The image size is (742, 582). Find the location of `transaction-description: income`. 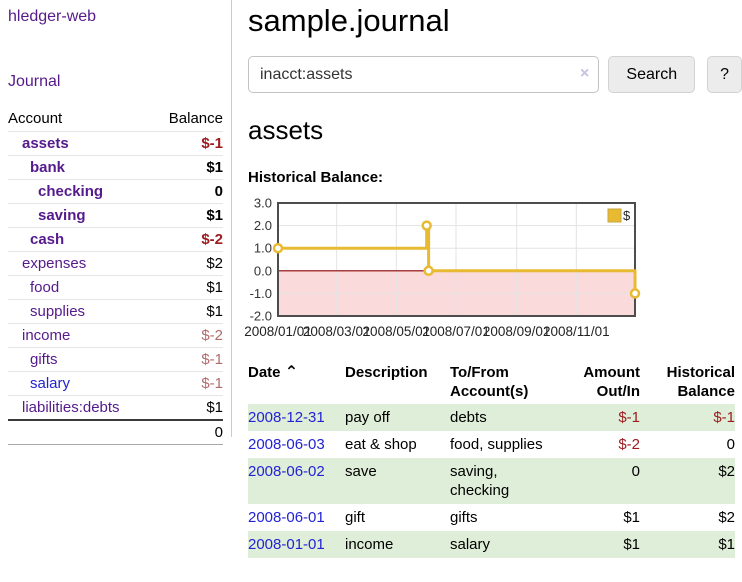

transaction-description: income is located at coordinates (369, 544).